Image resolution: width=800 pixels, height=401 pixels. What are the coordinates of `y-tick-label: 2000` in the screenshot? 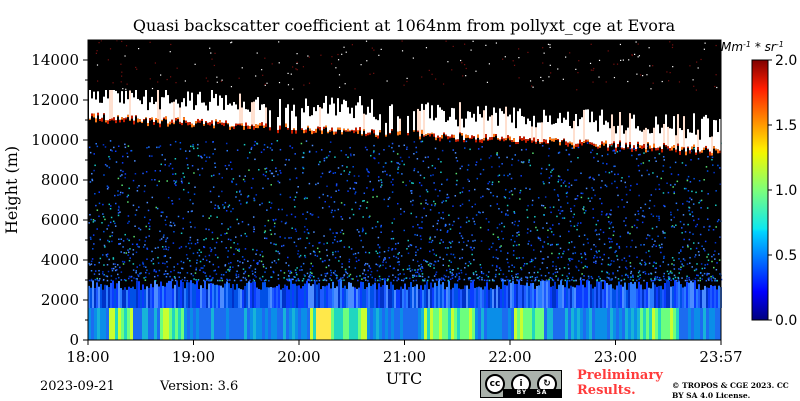 It's located at (60, 300).